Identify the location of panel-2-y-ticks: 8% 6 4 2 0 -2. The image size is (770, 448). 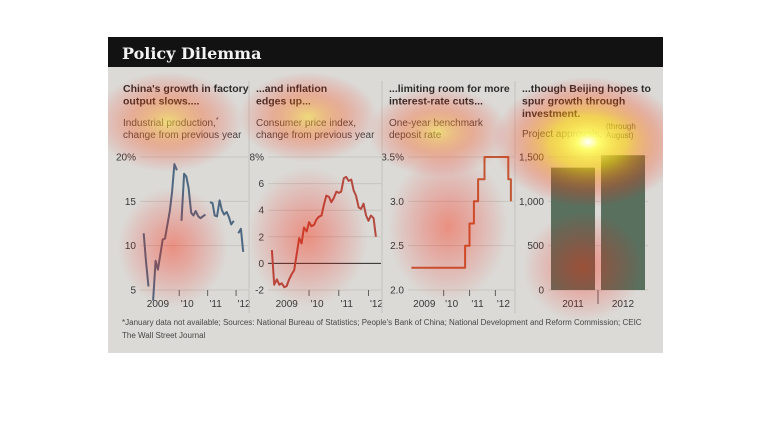
(257, 225).